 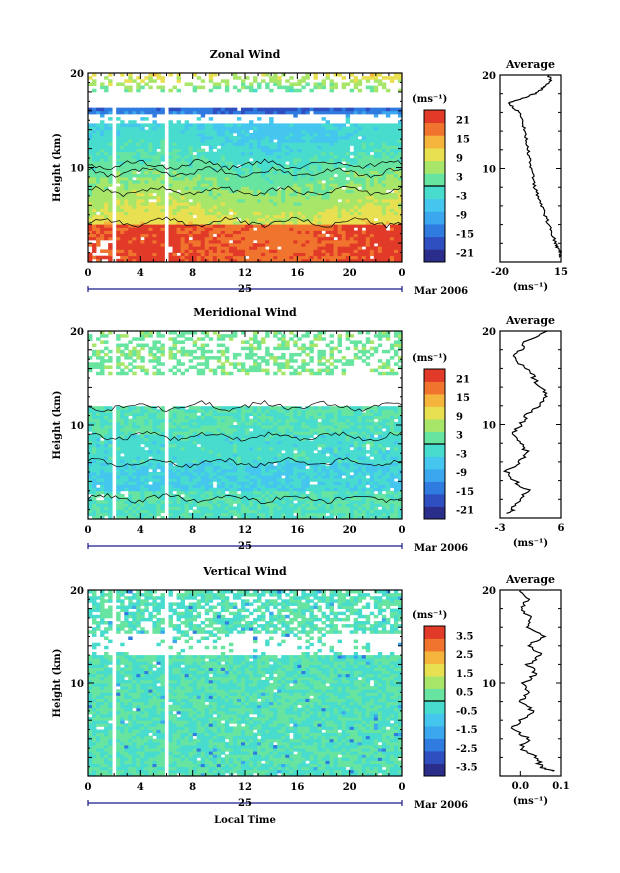 What do you see at coordinates (434, 155) in the screenshot?
I see `colorbar-swatch` at bounding box center [434, 155].